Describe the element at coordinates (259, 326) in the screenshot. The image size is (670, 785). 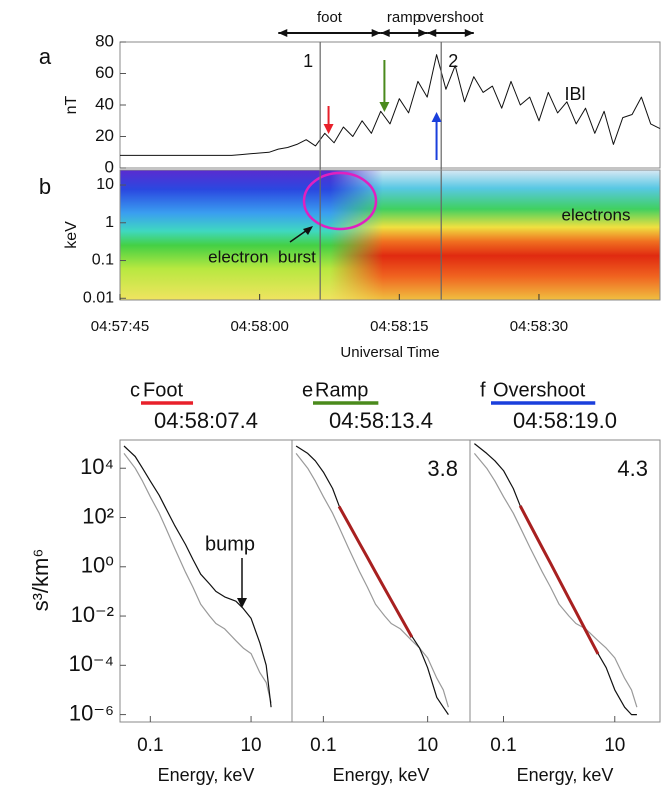
I see `x-tick-label: 04:58:00` at that location.